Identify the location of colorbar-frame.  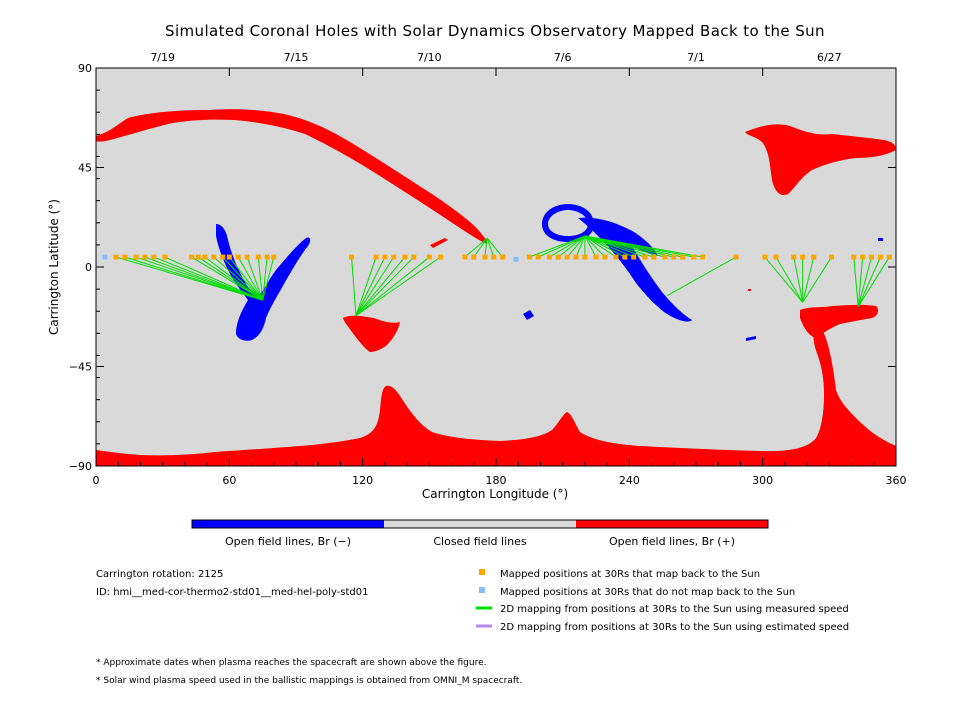
(480, 524).